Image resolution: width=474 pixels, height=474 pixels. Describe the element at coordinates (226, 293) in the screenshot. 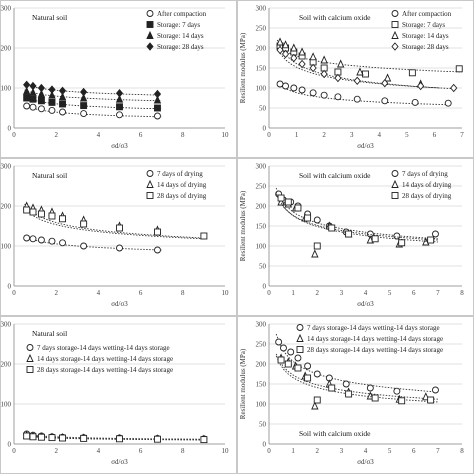

I see `x-tick-label: 10` at that location.